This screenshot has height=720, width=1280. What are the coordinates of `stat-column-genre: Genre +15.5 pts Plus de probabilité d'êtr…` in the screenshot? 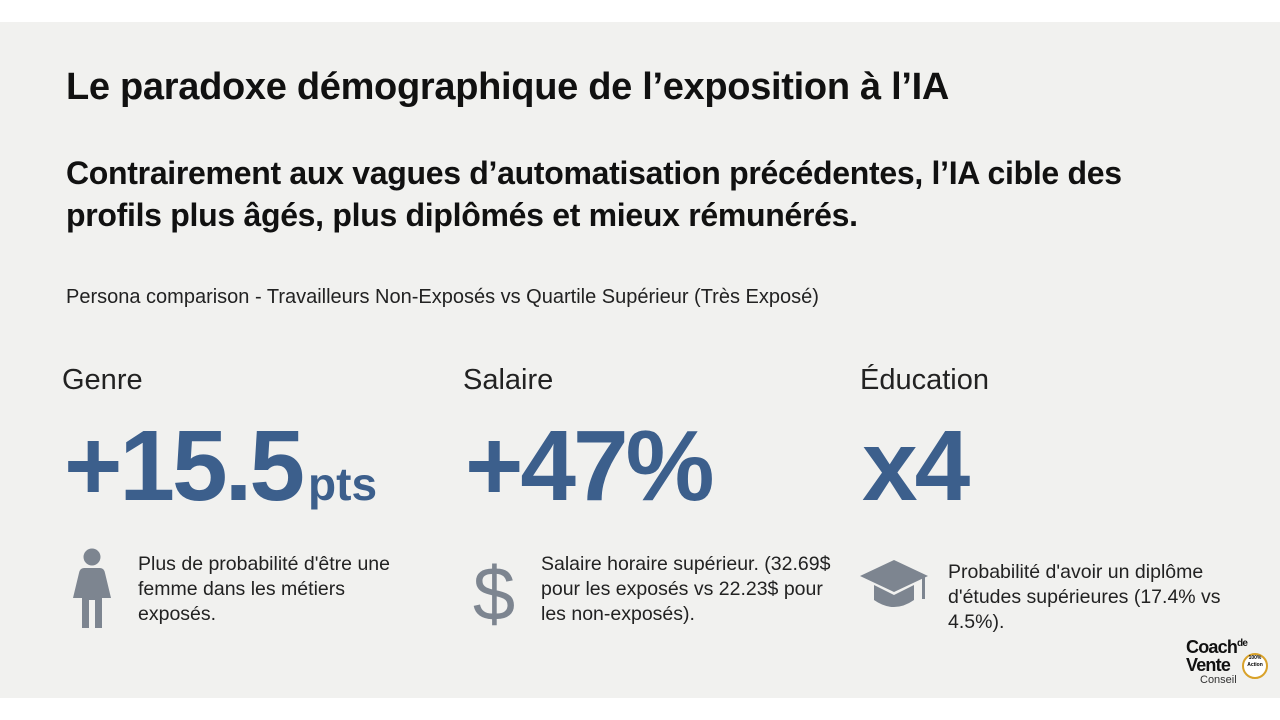 It's located at (226, 496).